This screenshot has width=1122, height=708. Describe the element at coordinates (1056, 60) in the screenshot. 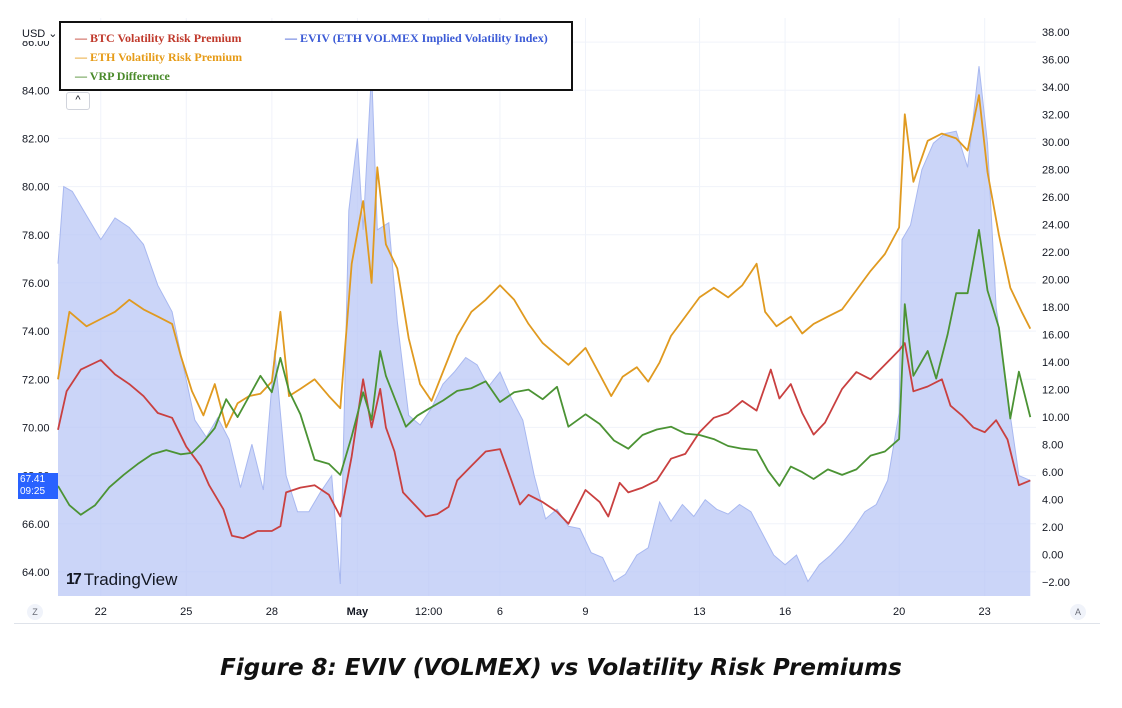

I see `right-axis-tick-label: 36.00` at that location.